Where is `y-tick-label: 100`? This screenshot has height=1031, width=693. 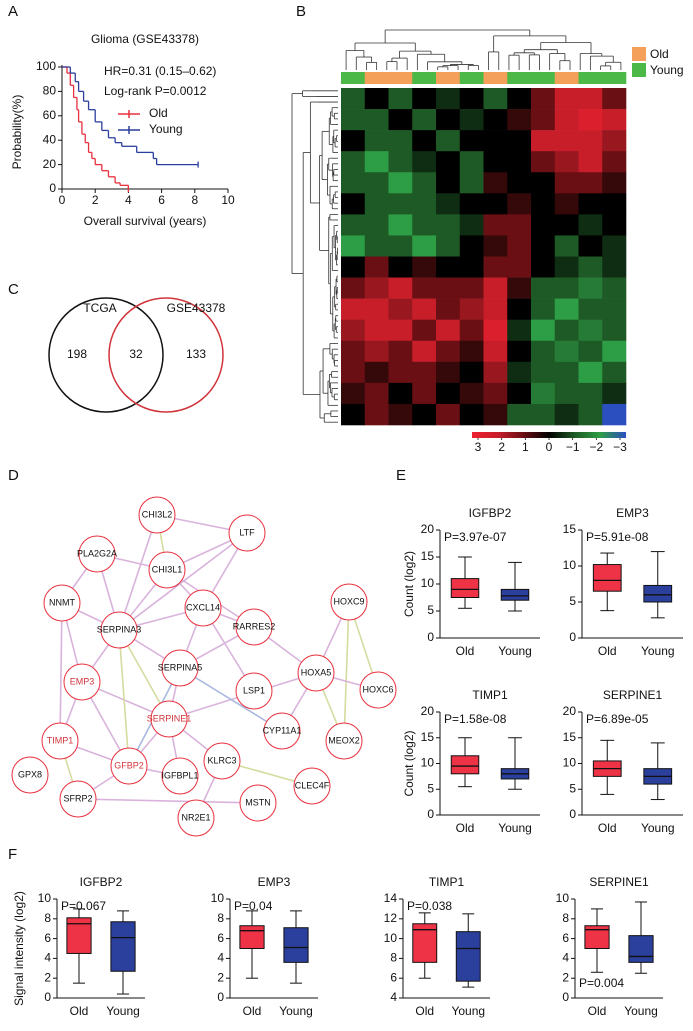 y-tick-label: 100 is located at coordinates (46, 66).